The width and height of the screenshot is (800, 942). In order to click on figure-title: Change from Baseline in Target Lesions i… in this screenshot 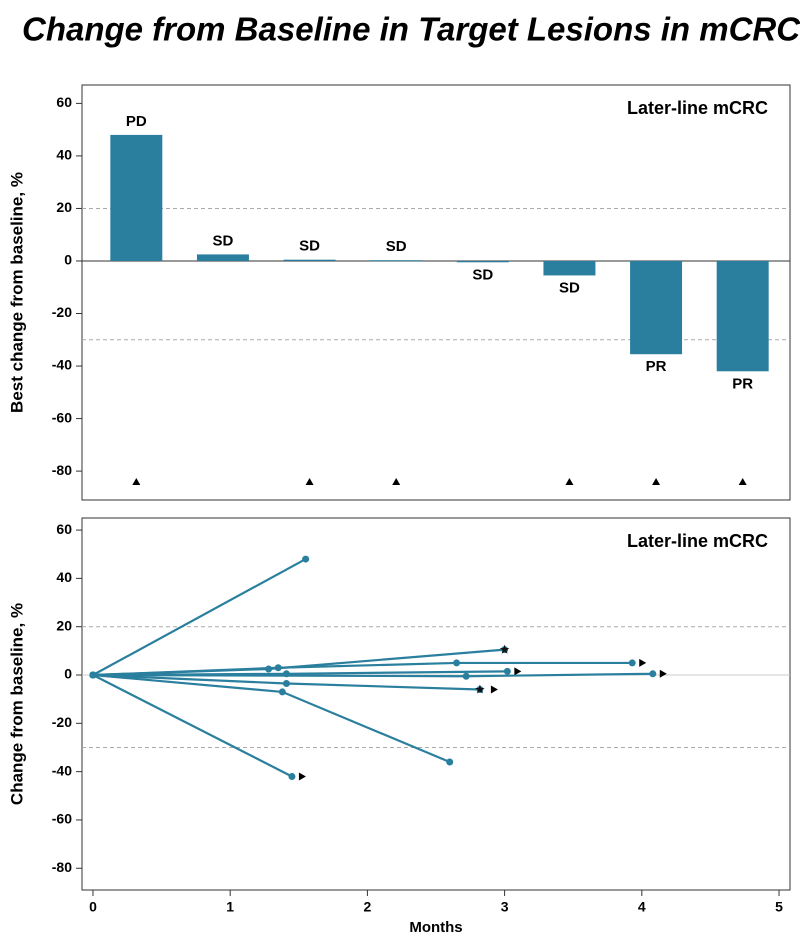, I will do `click(411, 29)`.